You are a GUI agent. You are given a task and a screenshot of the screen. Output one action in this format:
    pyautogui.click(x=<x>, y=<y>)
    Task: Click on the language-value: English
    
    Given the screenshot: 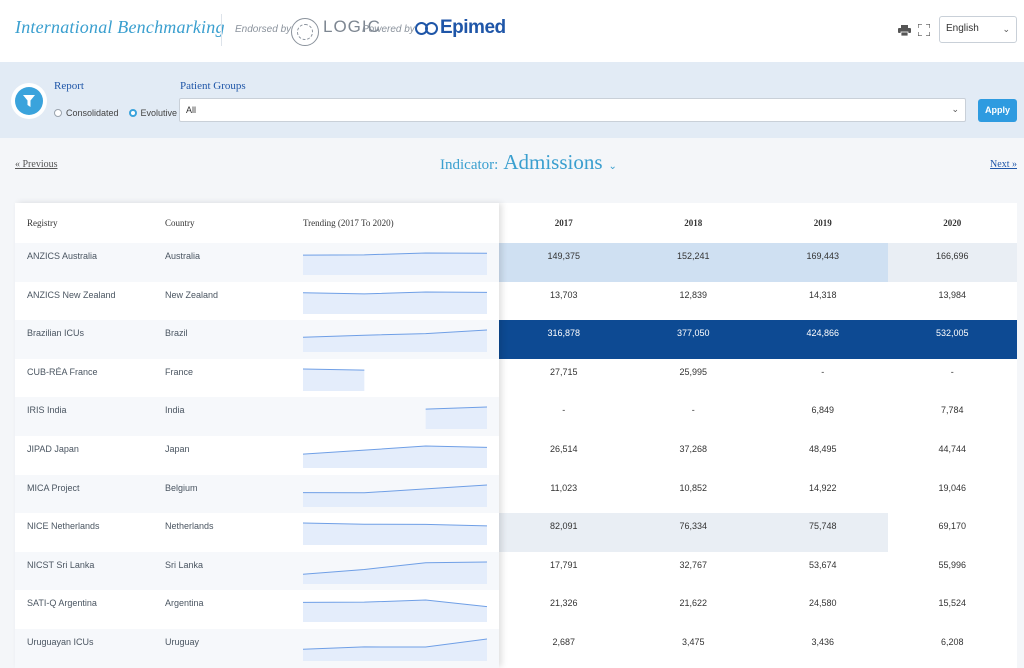 What is the action you would take?
    pyautogui.click(x=962, y=28)
    